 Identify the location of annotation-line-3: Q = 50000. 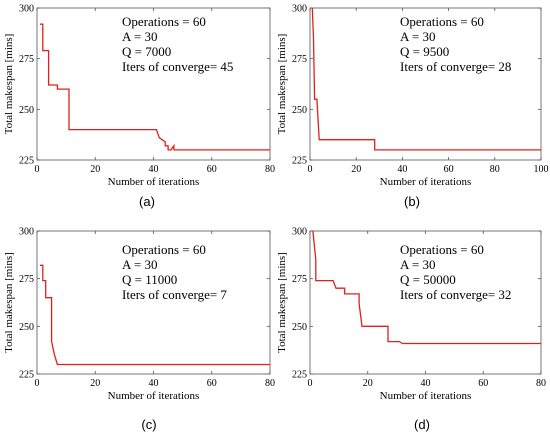
(428, 279).